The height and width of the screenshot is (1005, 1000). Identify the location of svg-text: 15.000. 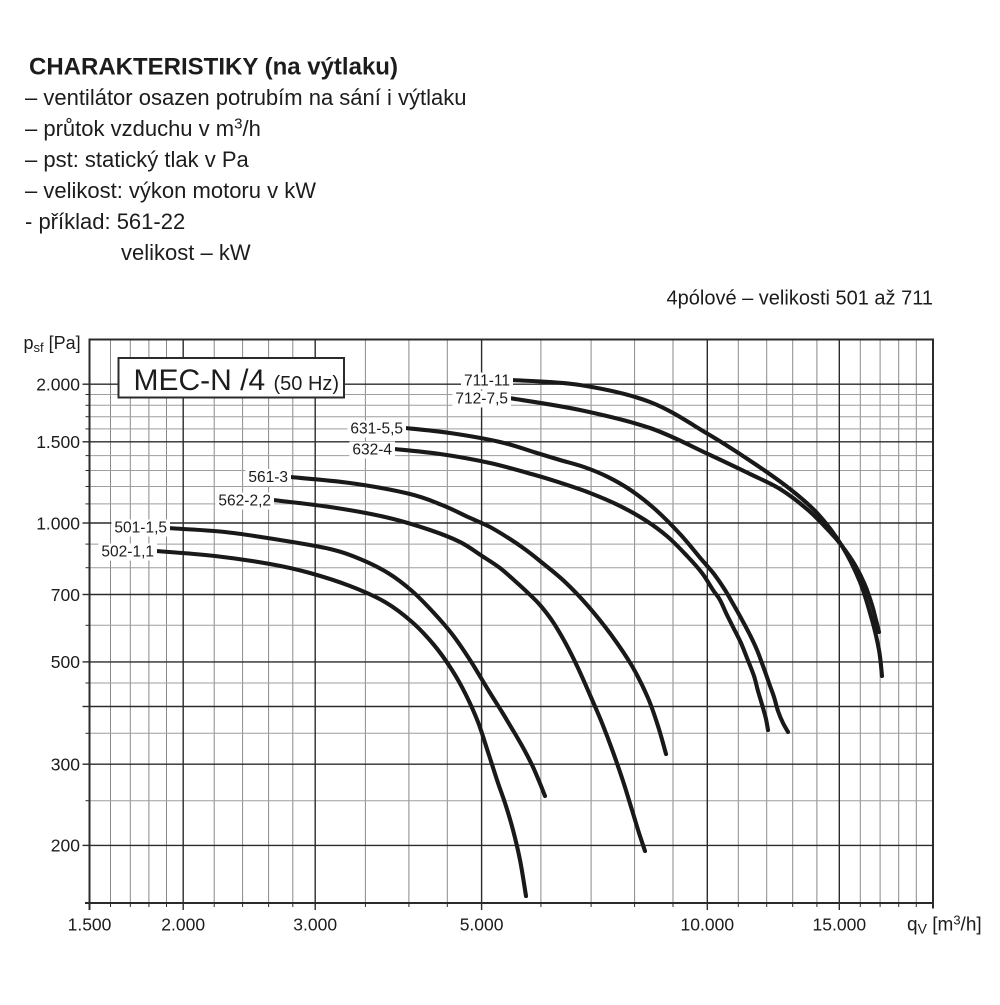
(840, 925).